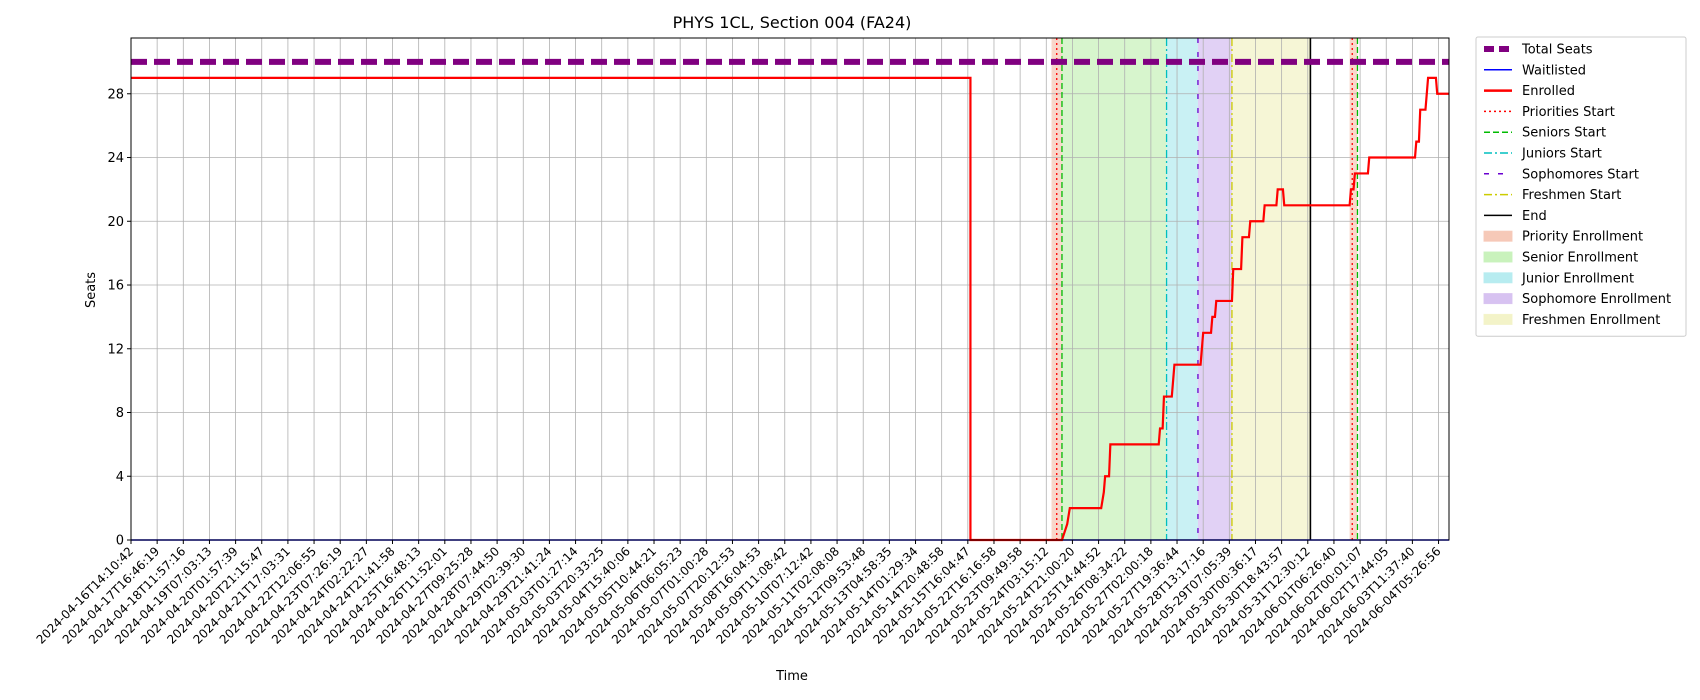 The height and width of the screenshot is (700, 1700). What do you see at coordinates (1577, 278) in the screenshot?
I see `legend-label-junior-enrollment: Junior Enrollment` at bounding box center [1577, 278].